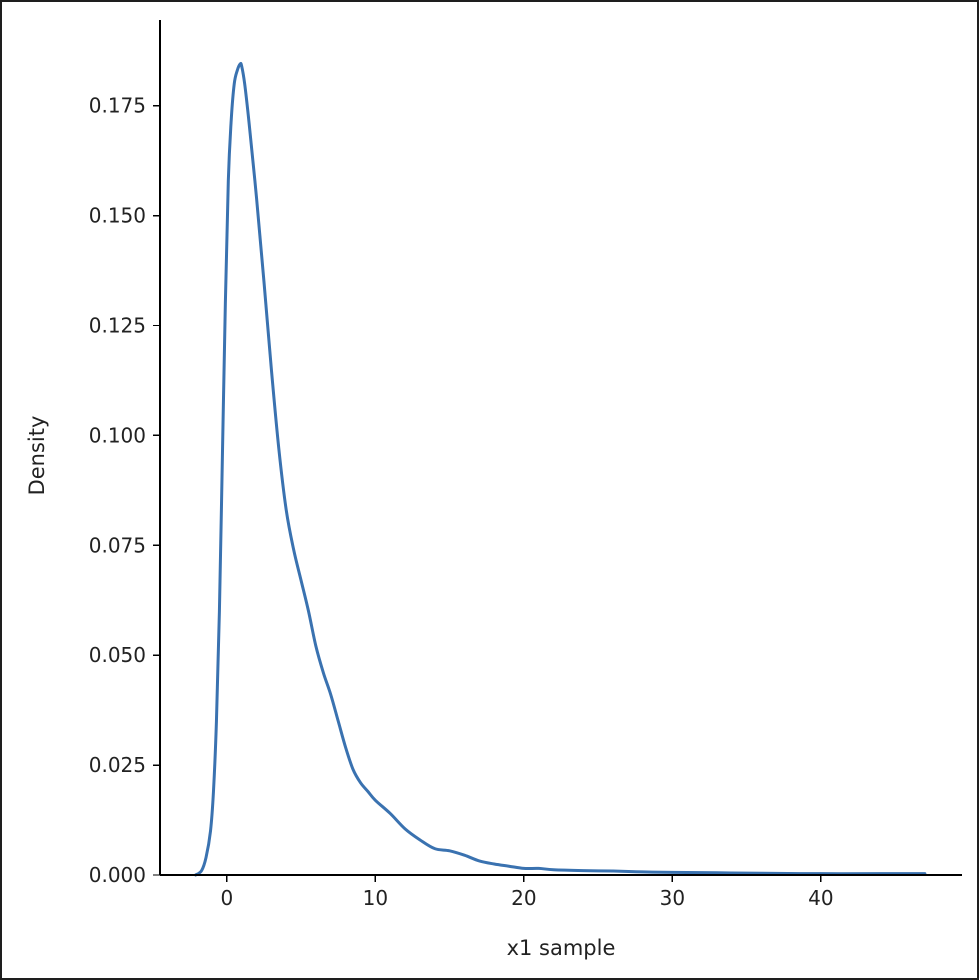  Describe the element at coordinates (672, 898) in the screenshot. I see `x-tick-label: 30` at that location.